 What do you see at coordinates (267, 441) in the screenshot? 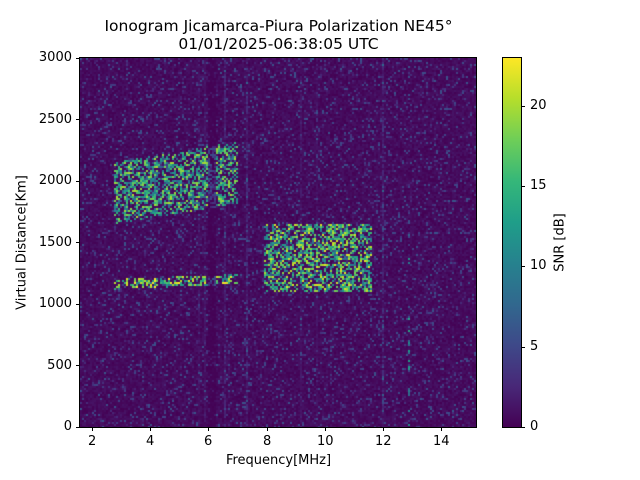
I see `x-tick-label: 8` at bounding box center [267, 441].